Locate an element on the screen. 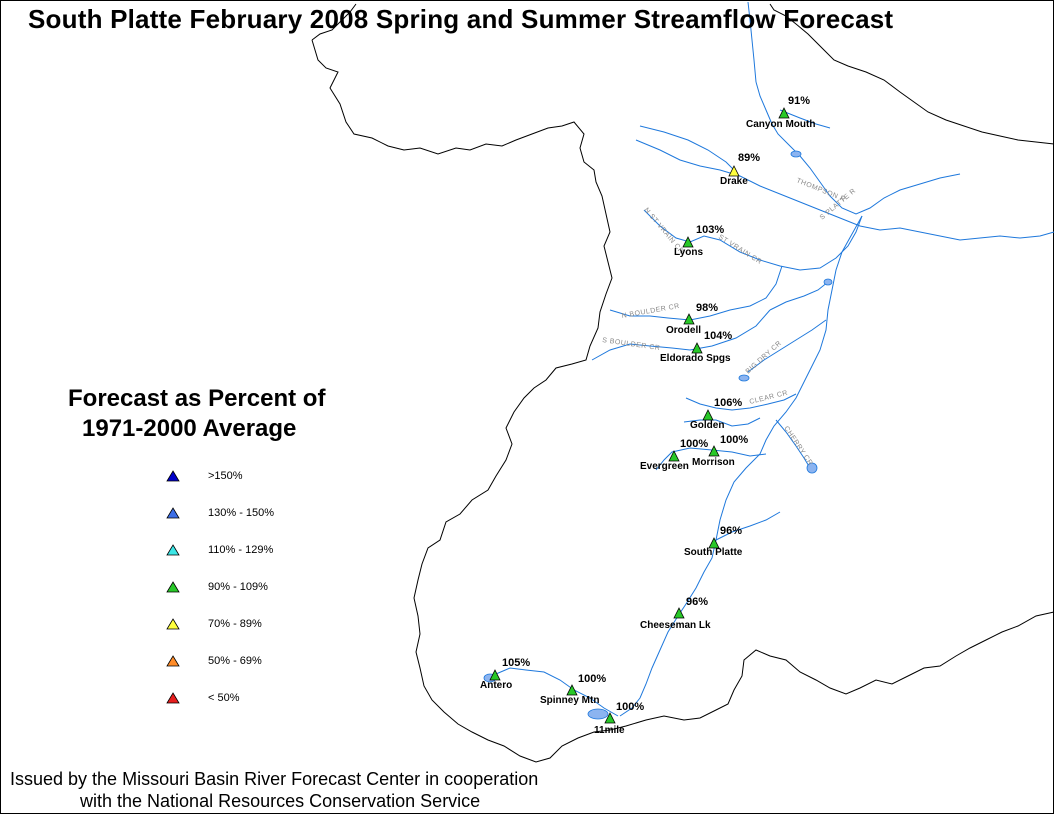  station-name: Evergreen is located at coordinates (664, 466).